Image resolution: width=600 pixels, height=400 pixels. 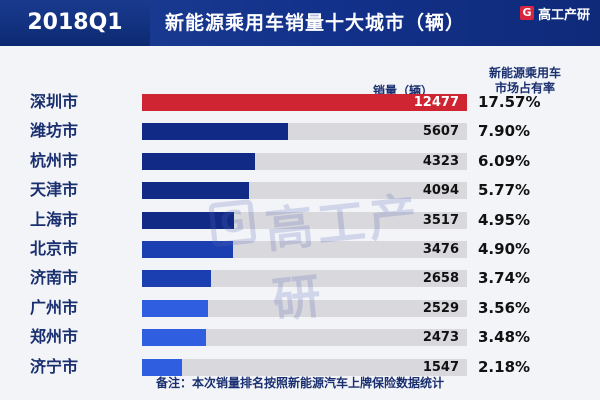 I want to click on bar-track: 1547, so click(x=304, y=367).